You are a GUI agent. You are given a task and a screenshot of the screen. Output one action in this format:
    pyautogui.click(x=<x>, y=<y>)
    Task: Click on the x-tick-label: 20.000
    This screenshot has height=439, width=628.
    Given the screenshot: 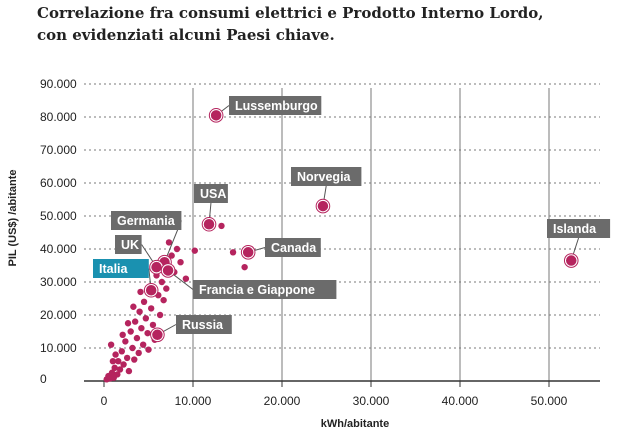 What is the action you would take?
    pyautogui.click(x=282, y=401)
    